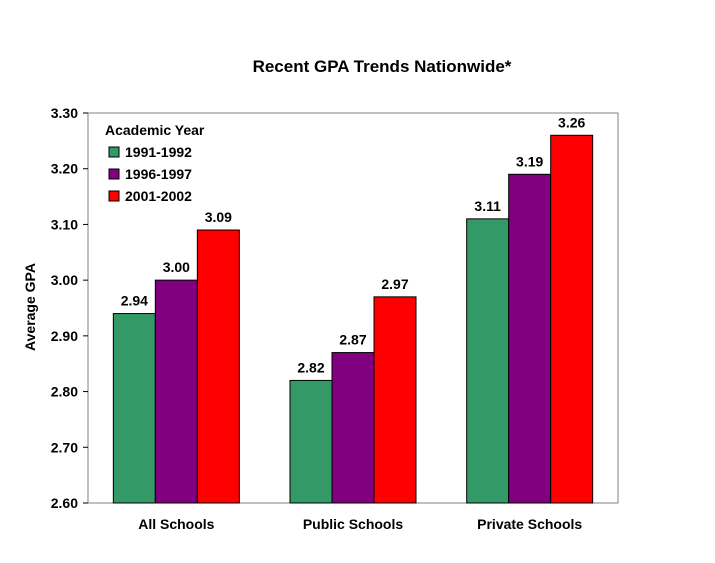 The width and height of the screenshot is (715, 563). What do you see at coordinates (394, 284) in the screenshot?
I see `data-label: 2.97` at bounding box center [394, 284].